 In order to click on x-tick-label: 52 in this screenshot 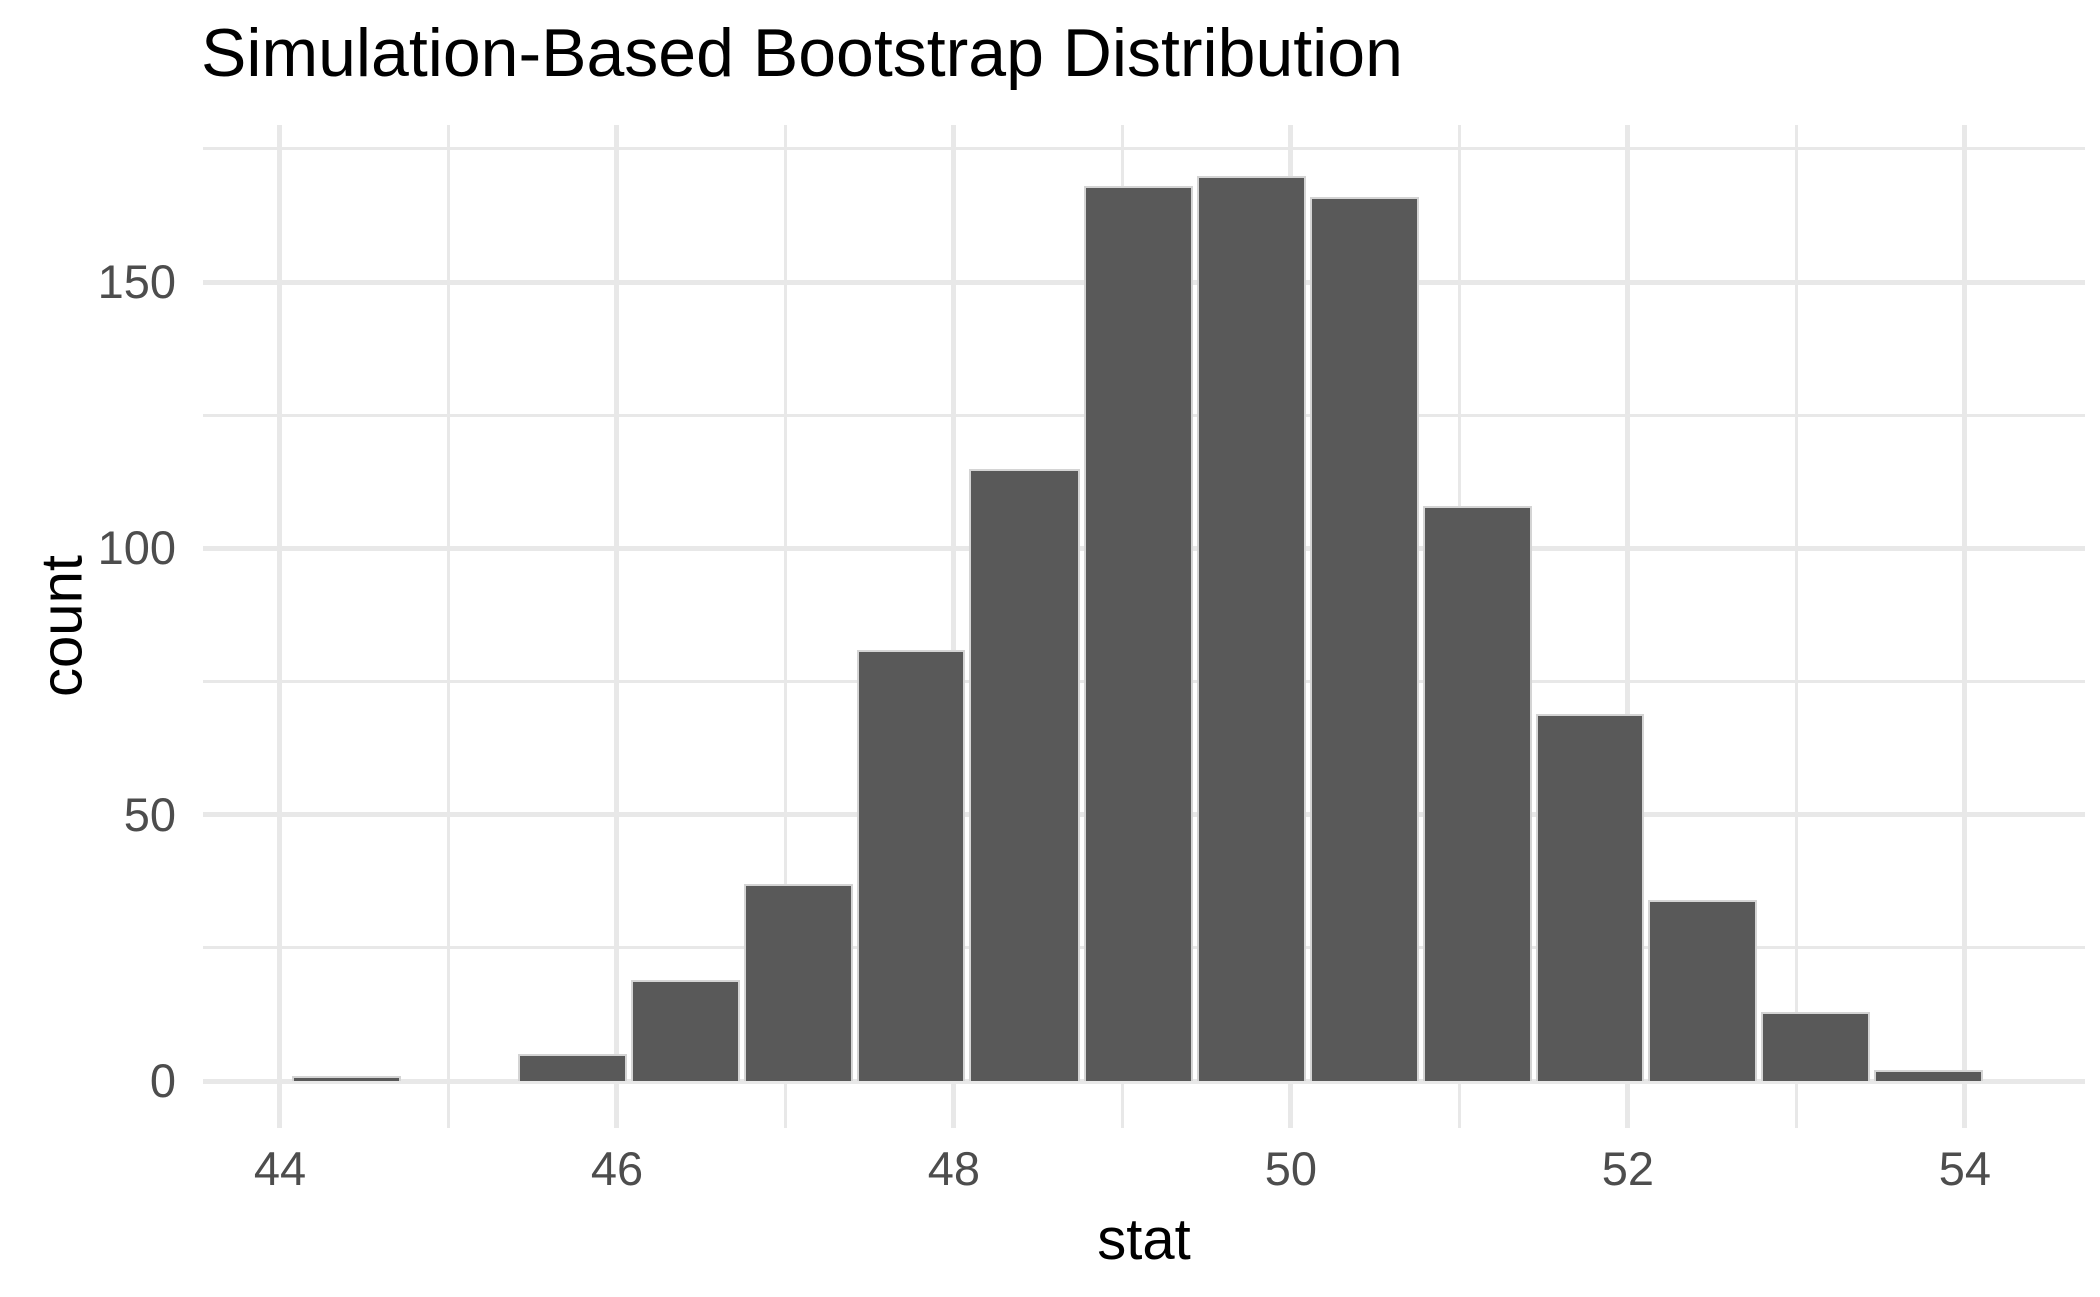, I will do `click(1628, 1168)`.